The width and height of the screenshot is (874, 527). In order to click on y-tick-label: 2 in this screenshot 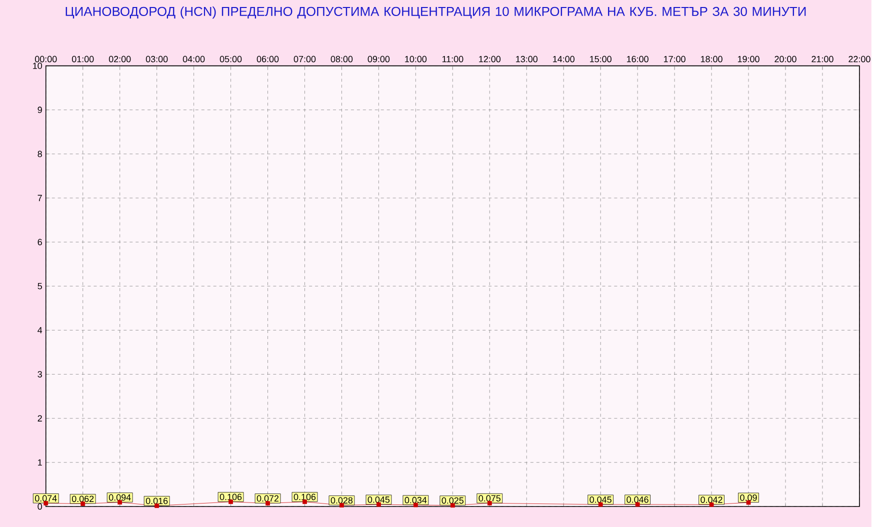, I will do `click(40, 418)`.